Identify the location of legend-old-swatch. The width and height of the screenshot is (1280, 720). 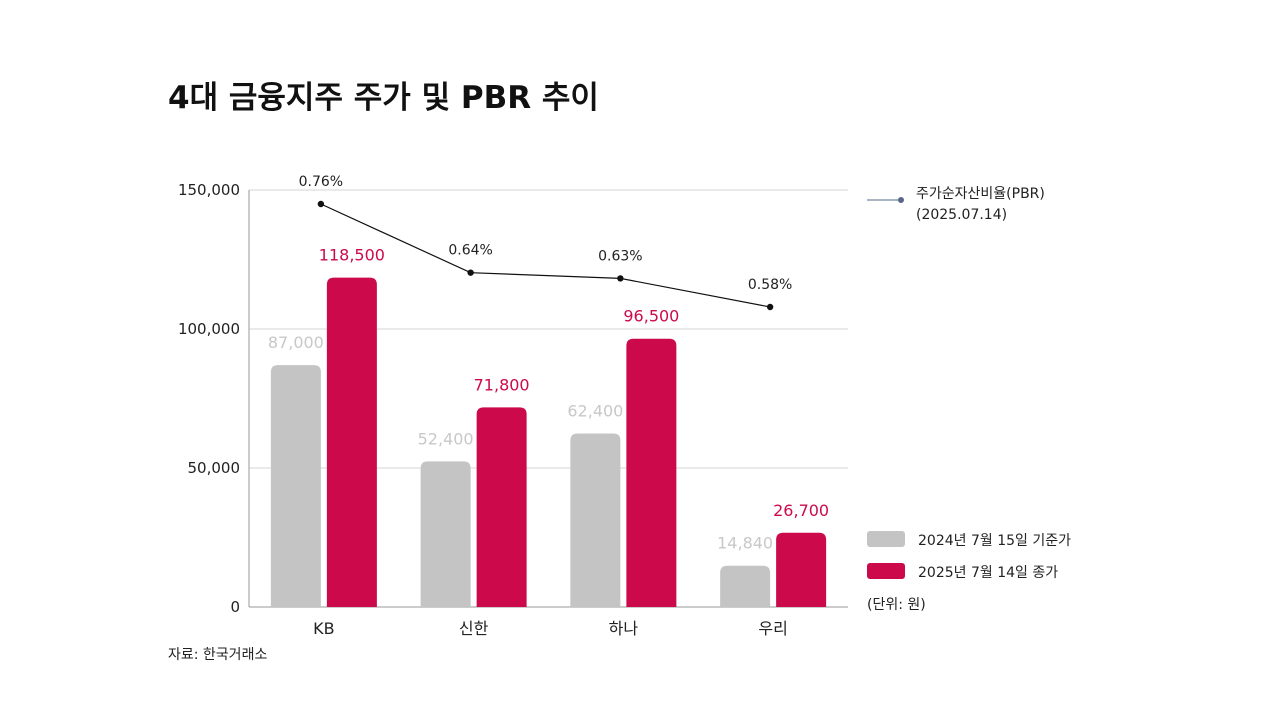
(886, 539).